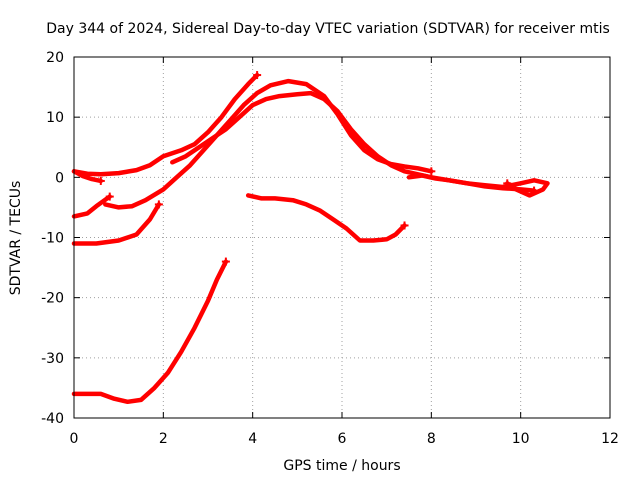 This screenshot has height=480, width=640. Describe the element at coordinates (163, 439) in the screenshot. I see `x-tick-label: 2` at that location.